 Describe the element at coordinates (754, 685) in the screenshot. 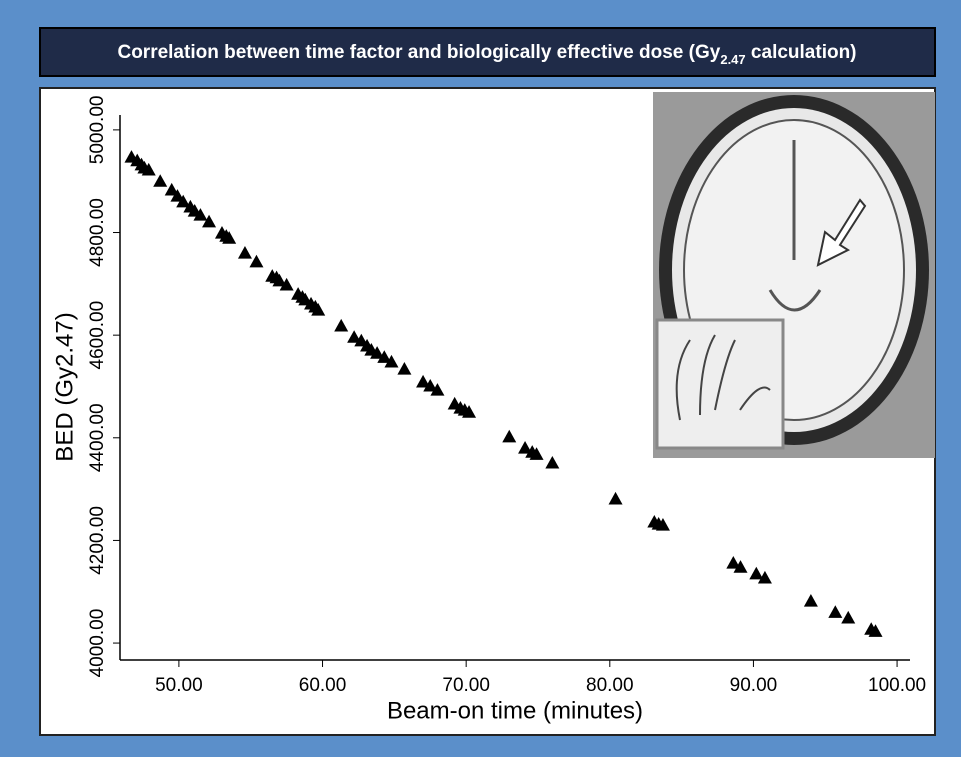

I see `x-tick-label: 90.00` at that location.